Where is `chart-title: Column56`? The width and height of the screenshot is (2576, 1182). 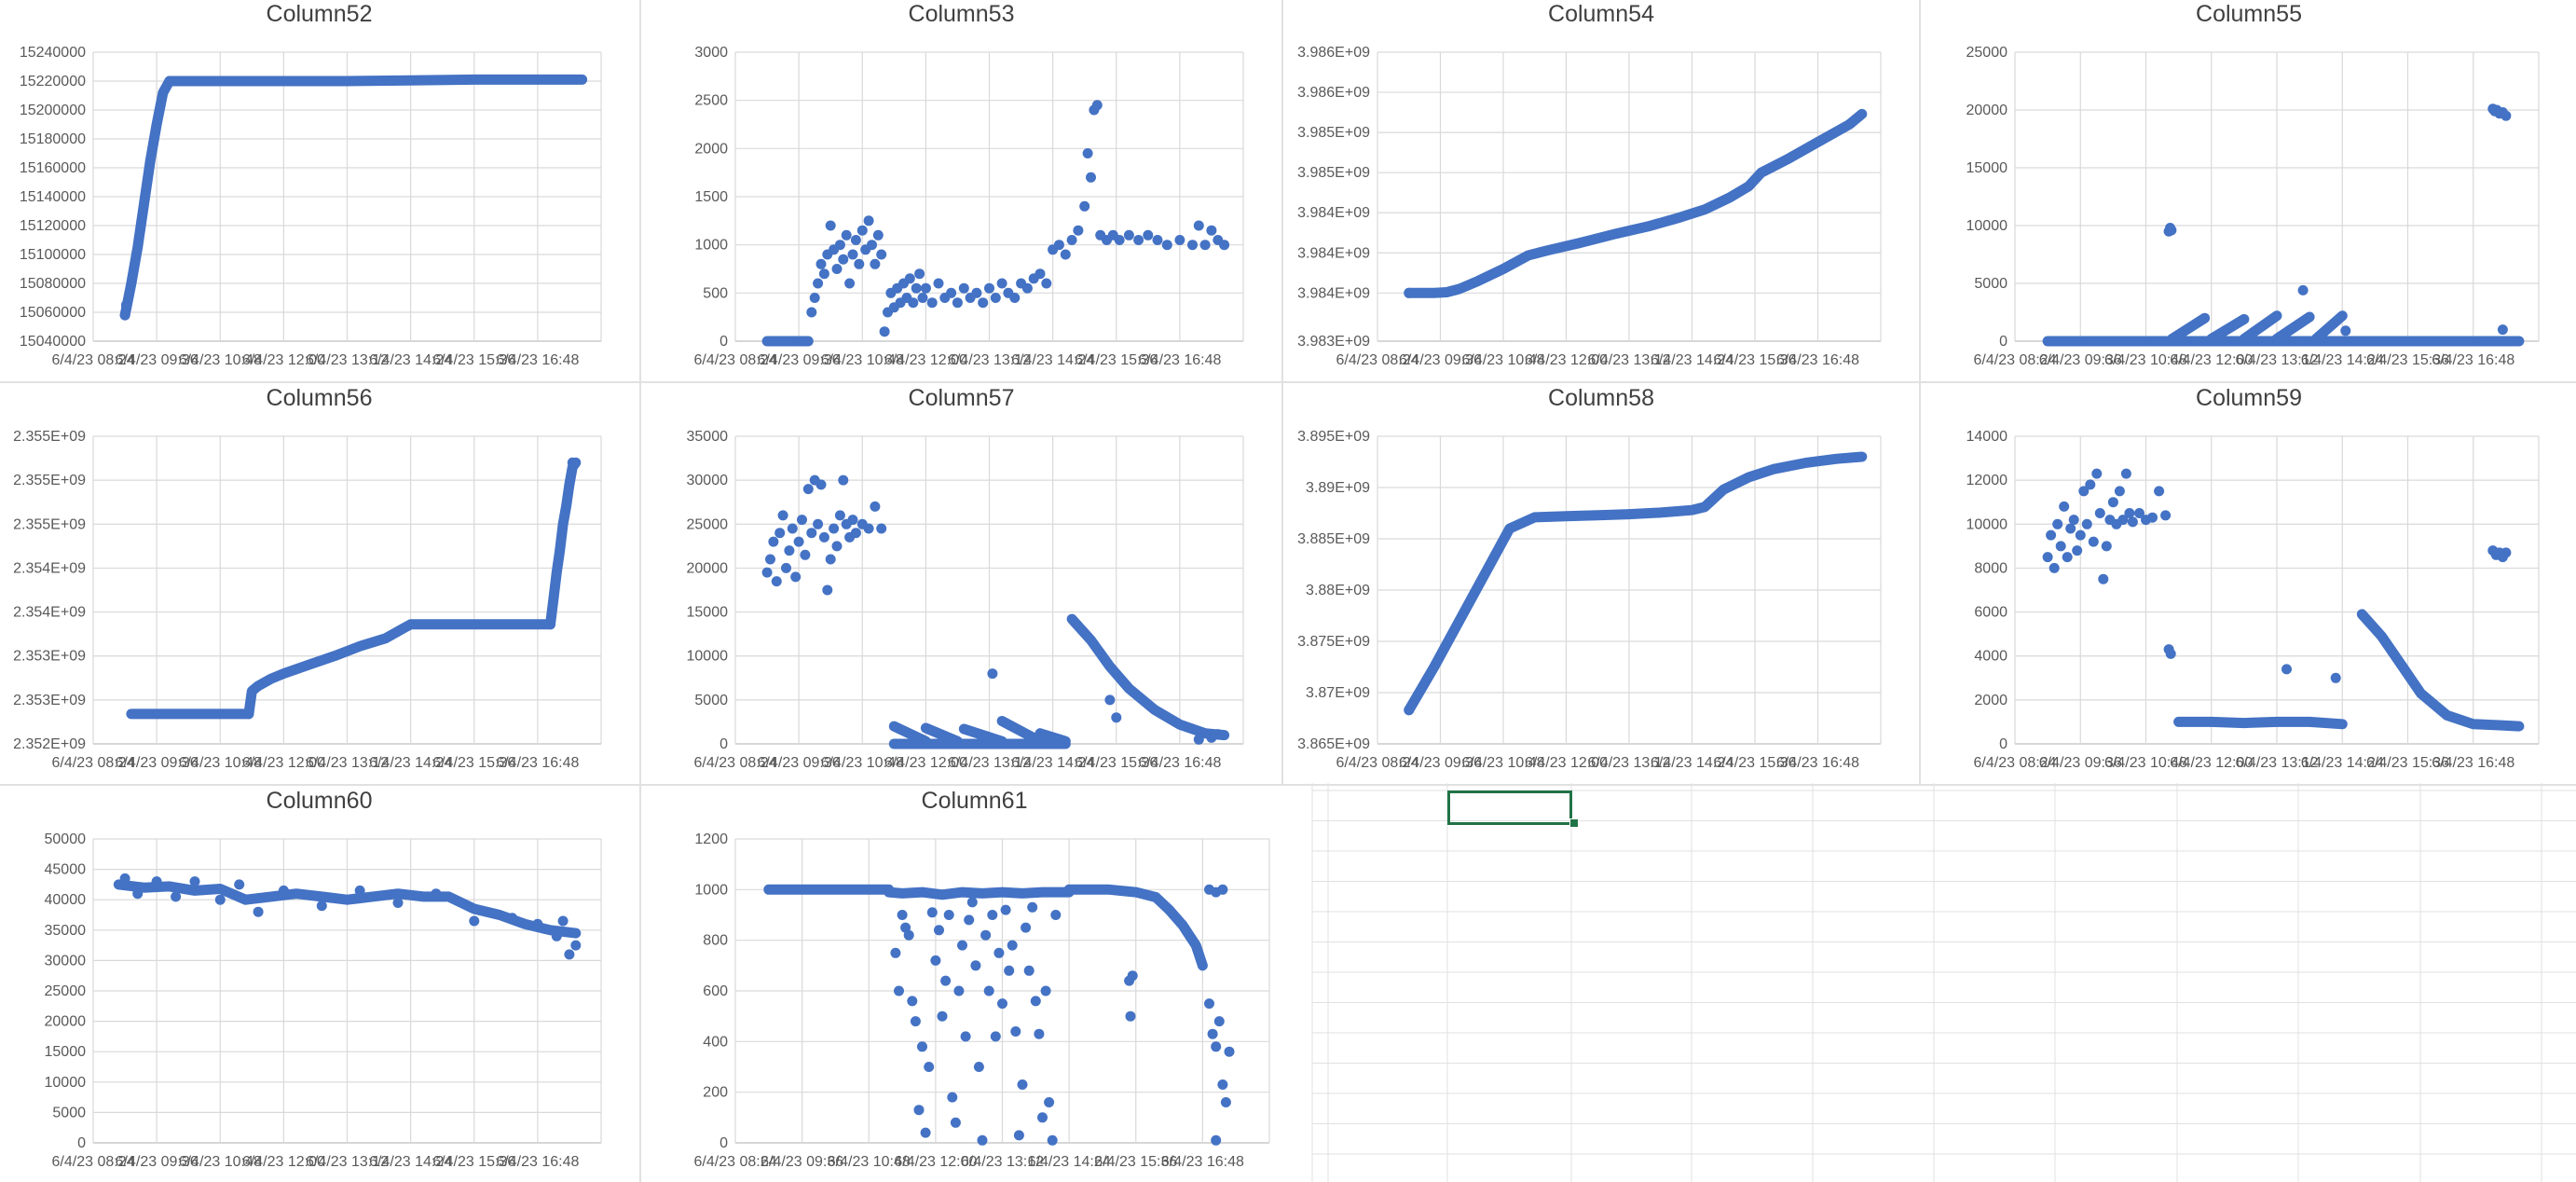
chart-title: Column56 is located at coordinates (319, 398).